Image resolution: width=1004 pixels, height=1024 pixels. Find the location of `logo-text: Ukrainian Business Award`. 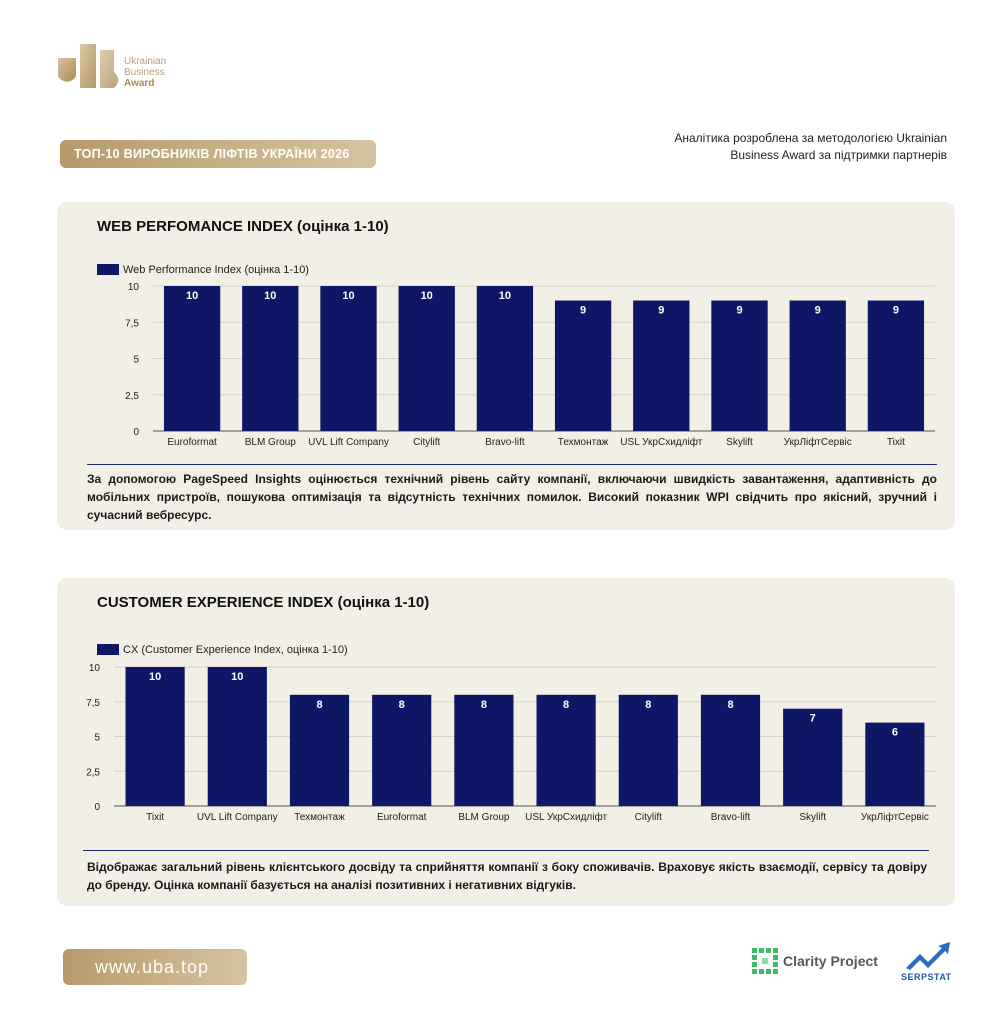

logo-text: Ukrainian Business Award is located at coordinates (145, 72).